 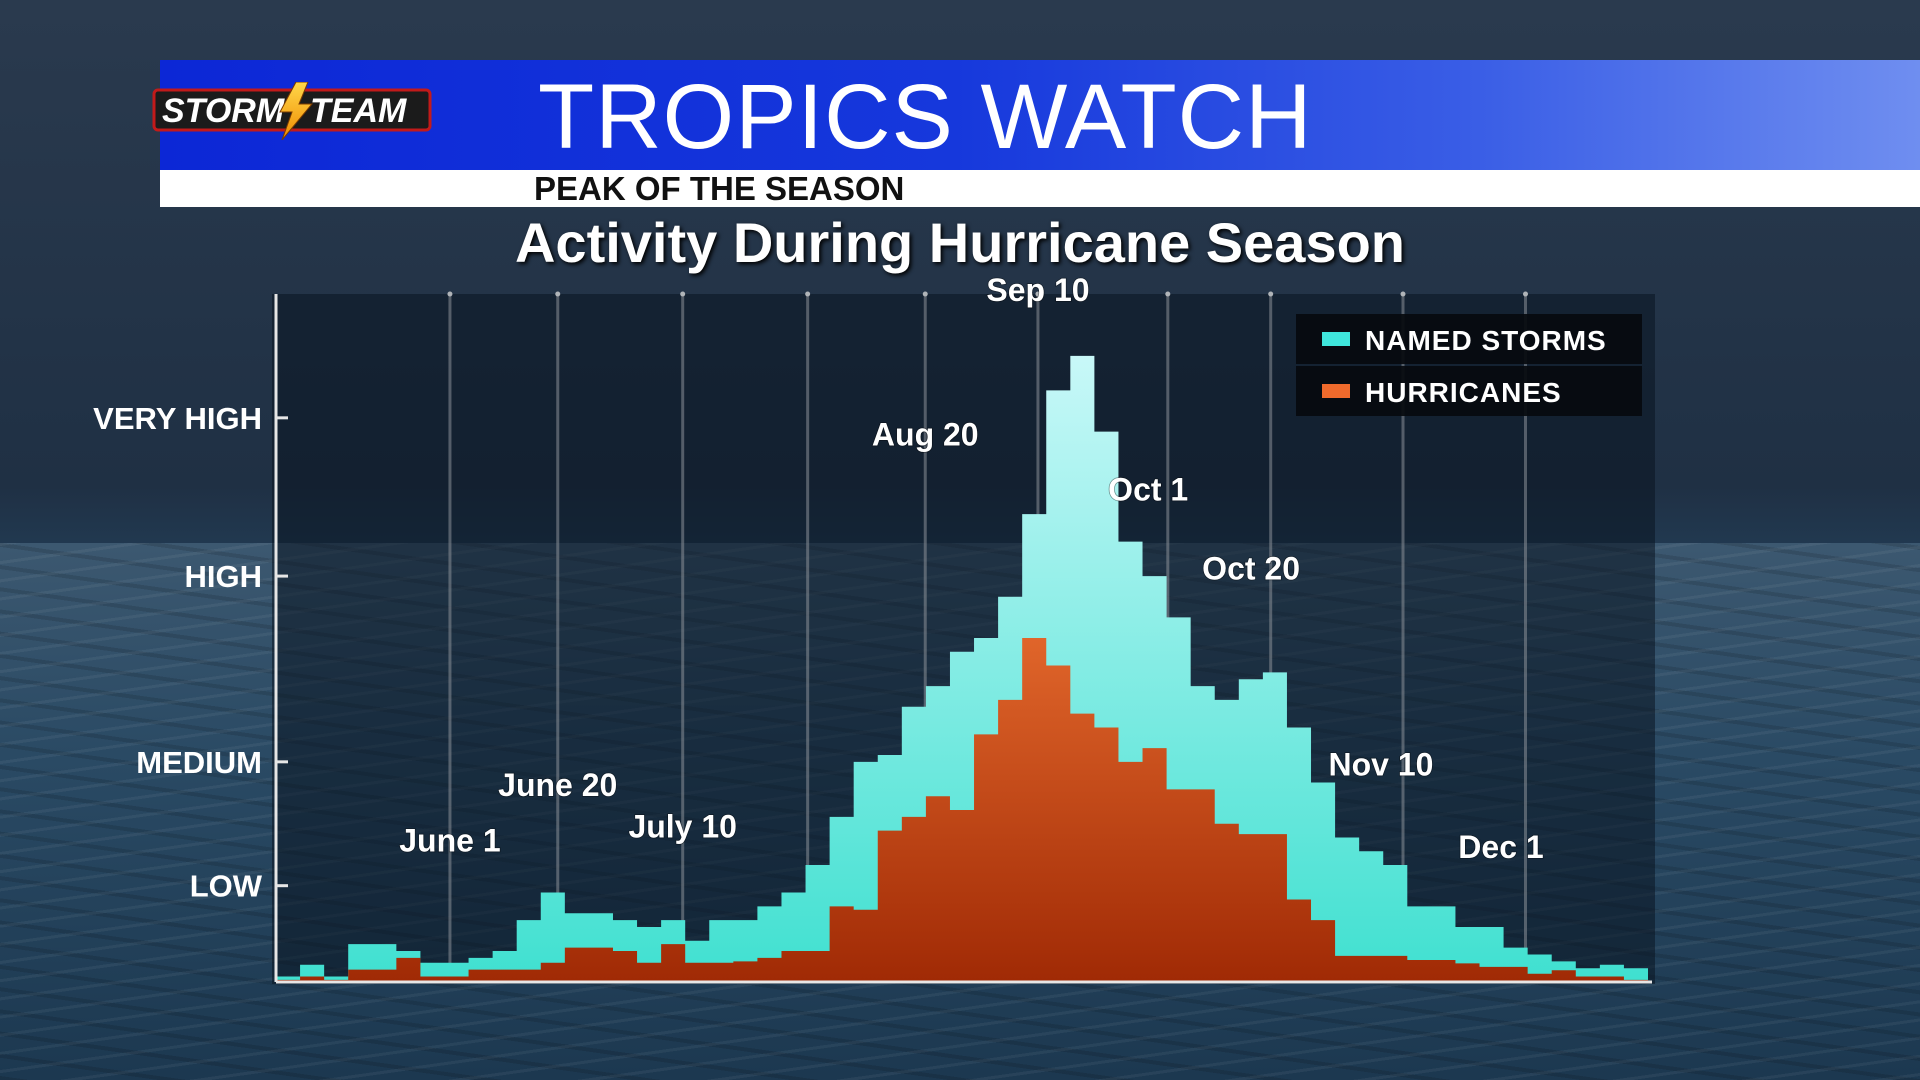 I want to click on date-label: Dec 1, so click(x=1500, y=847).